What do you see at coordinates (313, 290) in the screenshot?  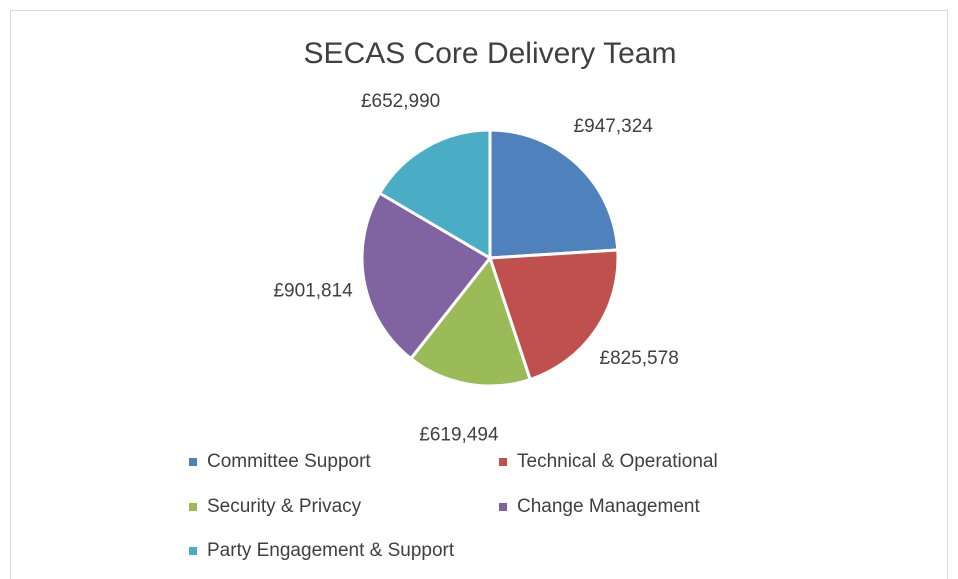 I see `data-label: £901,814` at bounding box center [313, 290].